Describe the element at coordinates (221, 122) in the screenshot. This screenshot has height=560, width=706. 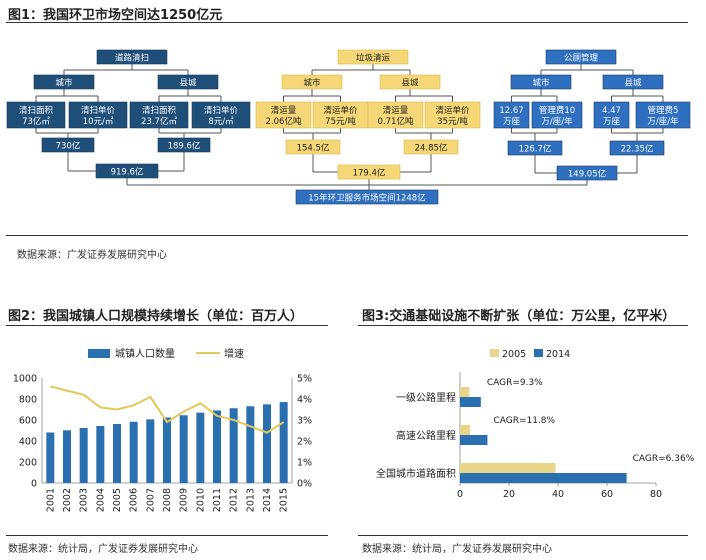
I see `road-county-price-node-text: 8元/㎡` at that location.